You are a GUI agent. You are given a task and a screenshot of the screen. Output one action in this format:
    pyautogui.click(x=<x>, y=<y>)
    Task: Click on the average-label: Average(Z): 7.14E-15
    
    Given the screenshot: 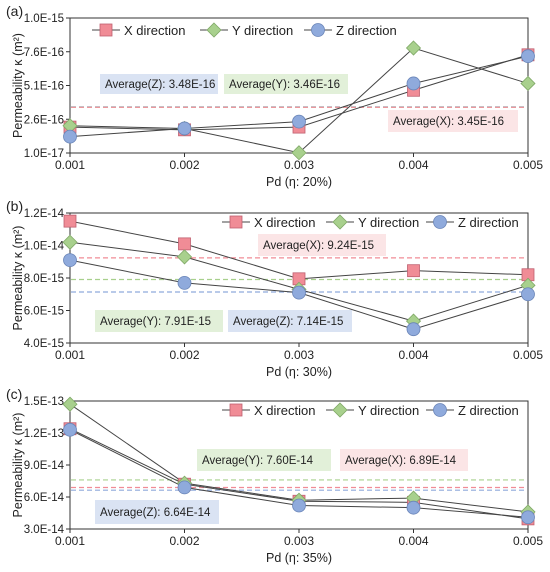 What is the action you would take?
    pyautogui.click(x=288, y=322)
    